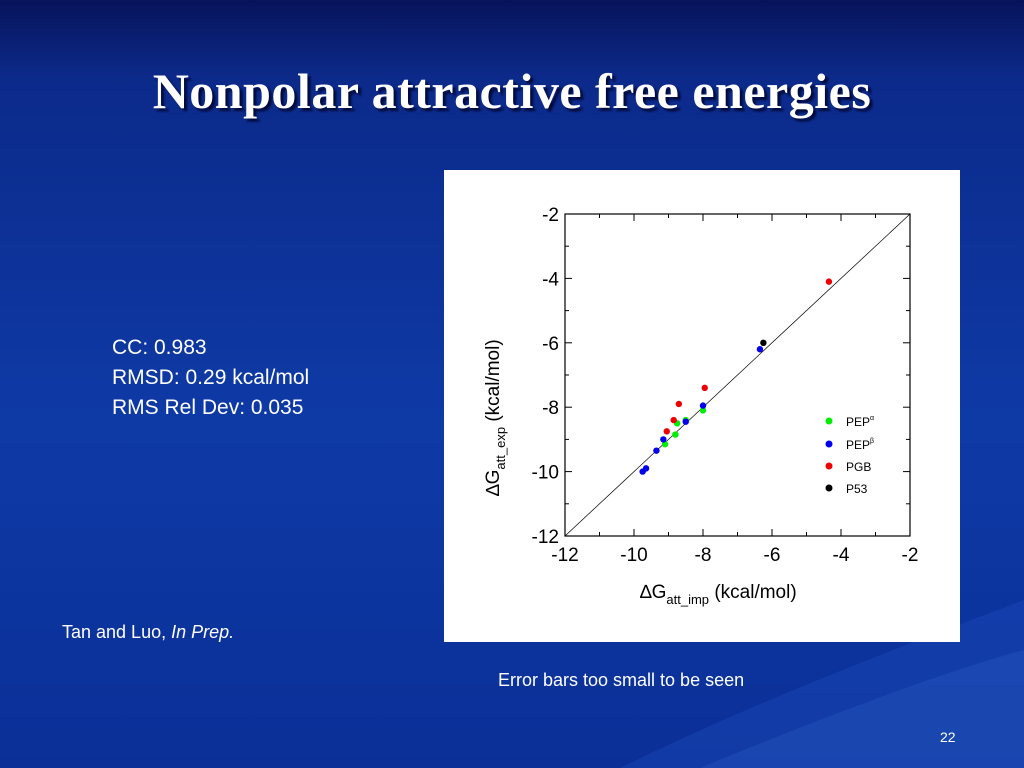 The height and width of the screenshot is (768, 1024). What do you see at coordinates (860, 422) in the screenshot?
I see `legend-label-pep-alpha: PEPα` at bounding box center [860, 422].